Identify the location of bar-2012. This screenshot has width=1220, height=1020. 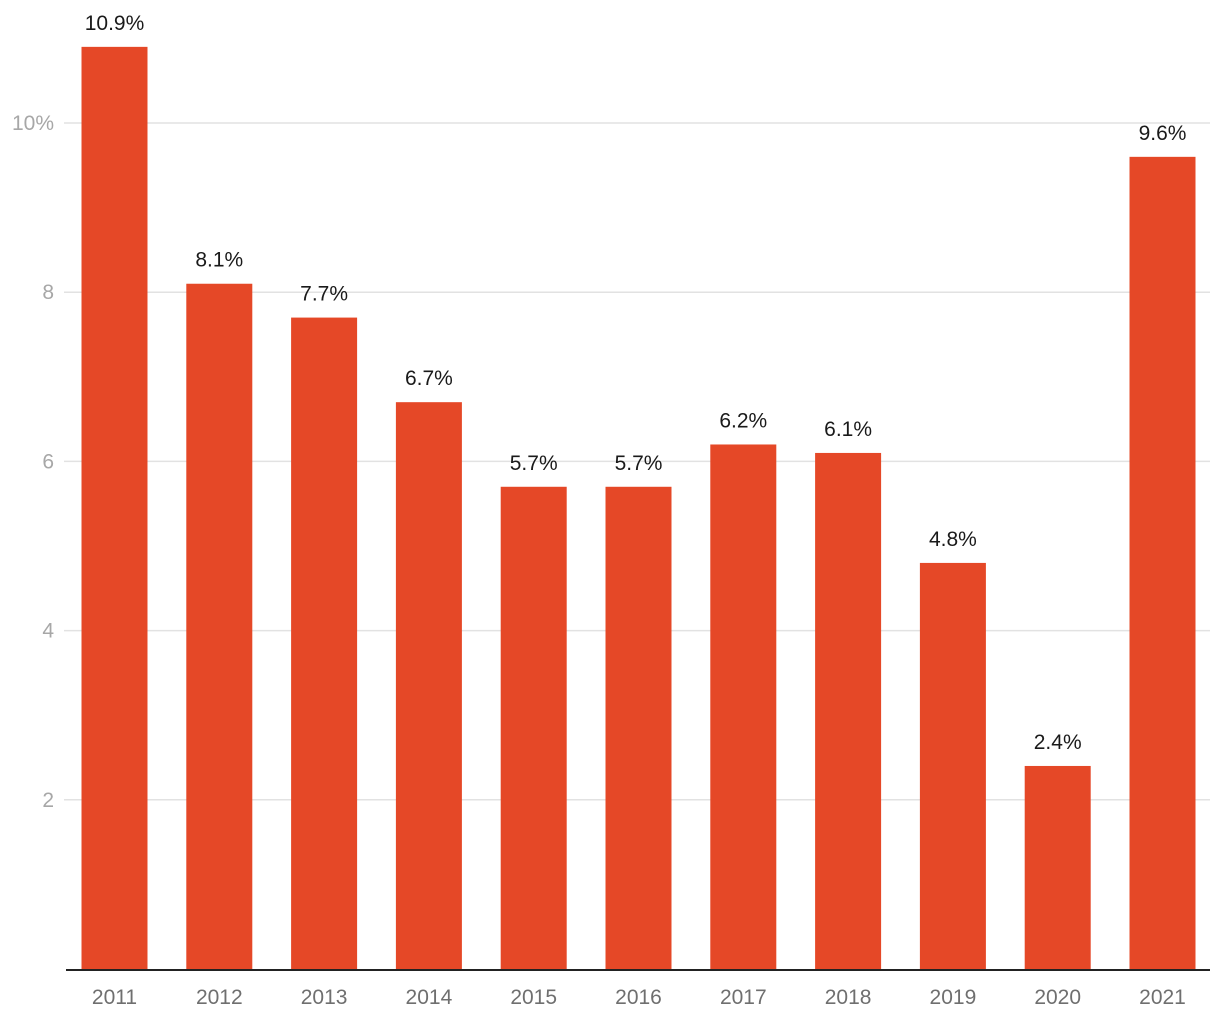
(219, 626).